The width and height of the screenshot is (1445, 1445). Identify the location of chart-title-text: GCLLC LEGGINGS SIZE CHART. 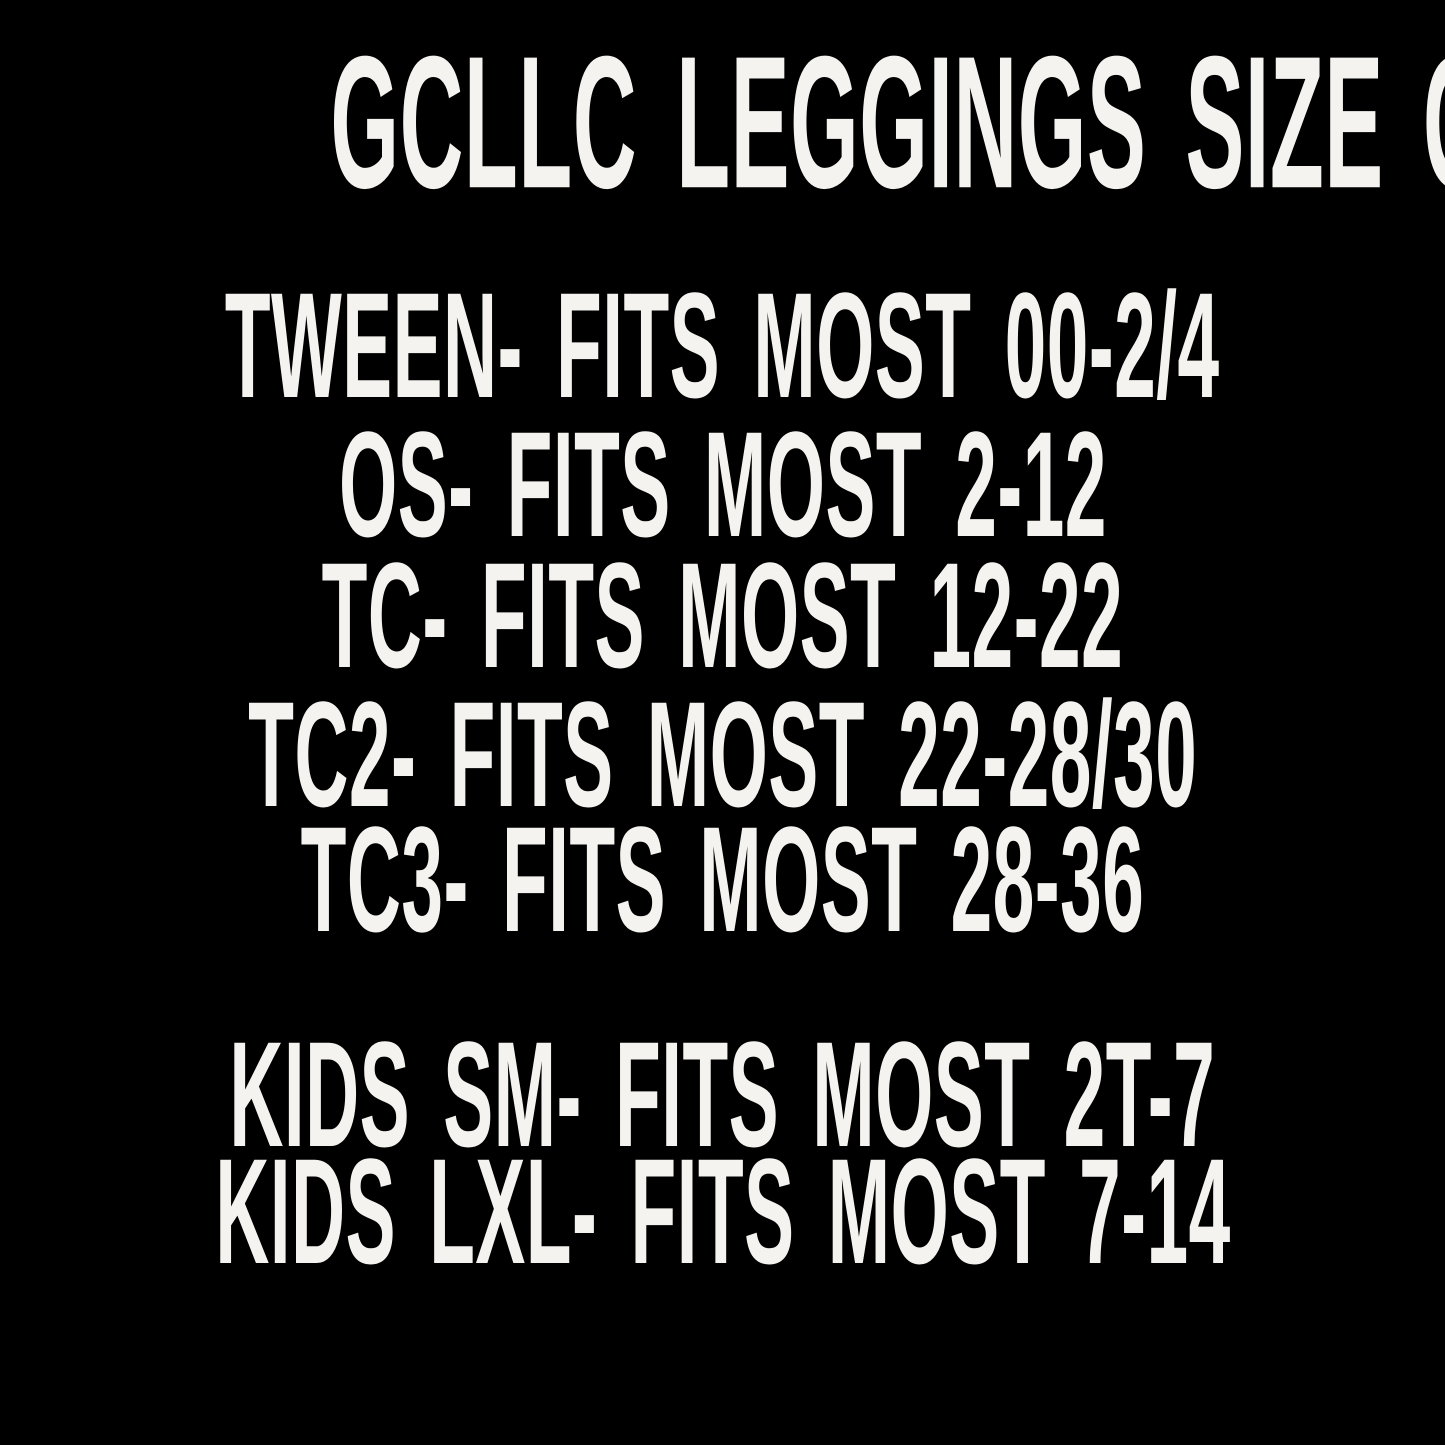
(887, 122).